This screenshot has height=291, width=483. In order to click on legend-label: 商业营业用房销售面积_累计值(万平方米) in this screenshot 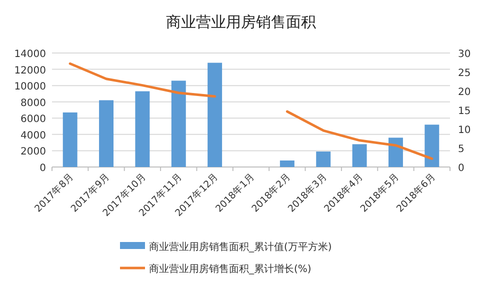, I will do `click(240, 247)`.